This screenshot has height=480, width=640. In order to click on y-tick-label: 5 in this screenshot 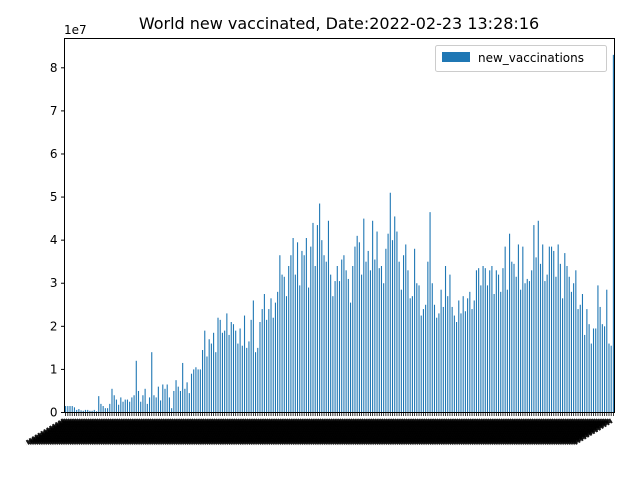, I will do `click(54, 197)`.